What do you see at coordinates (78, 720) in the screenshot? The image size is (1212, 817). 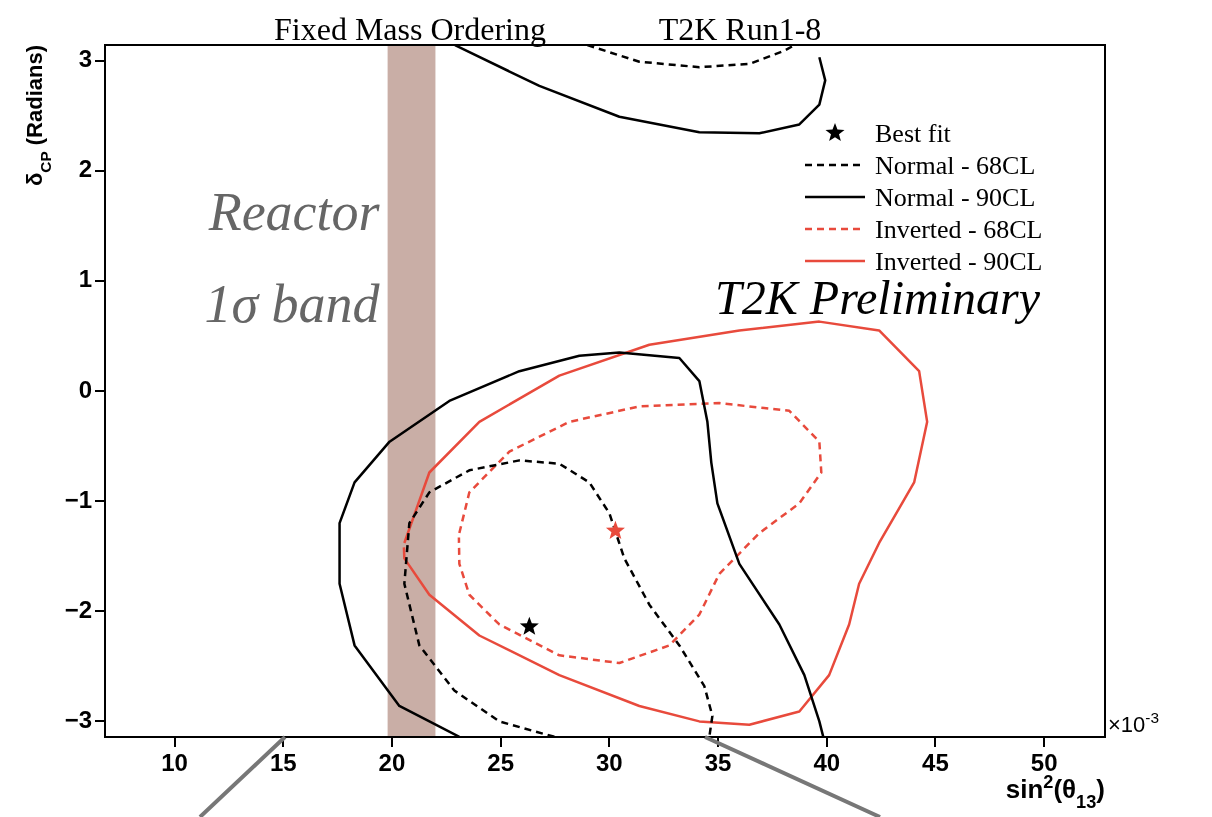 I see `y-tick-label: −3` at bounding box center [78, 720].